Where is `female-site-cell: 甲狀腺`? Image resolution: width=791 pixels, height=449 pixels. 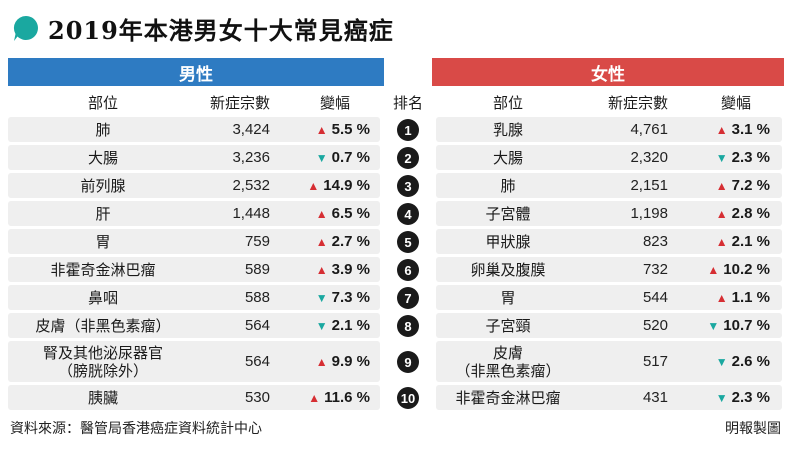
female-site-cell: 甲狀腺 is located at coordinates (508, 241).